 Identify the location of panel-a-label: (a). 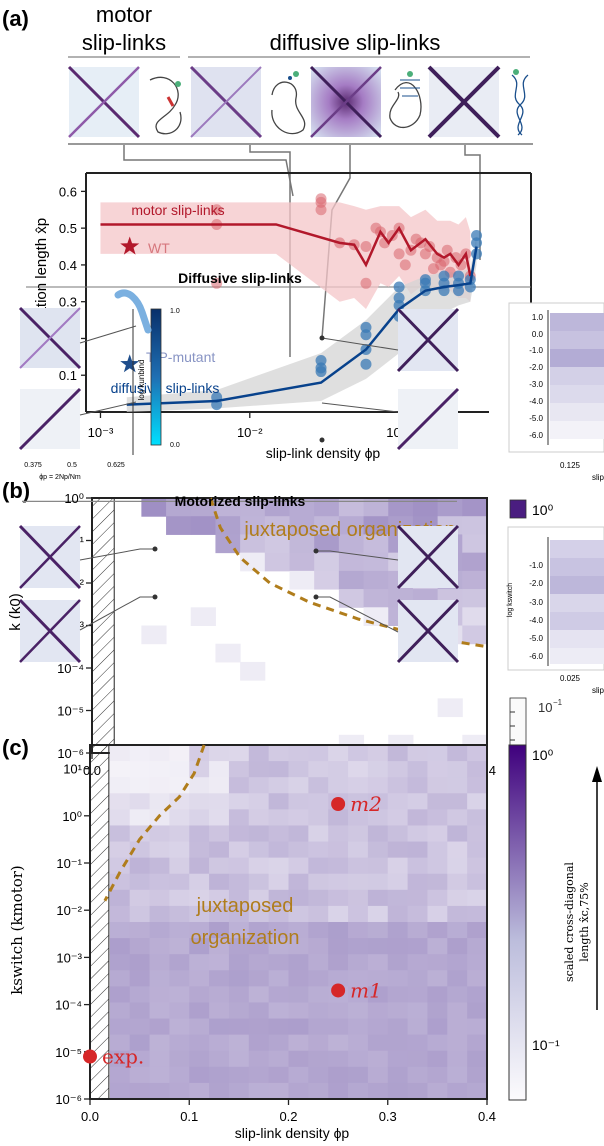
(15, 18).